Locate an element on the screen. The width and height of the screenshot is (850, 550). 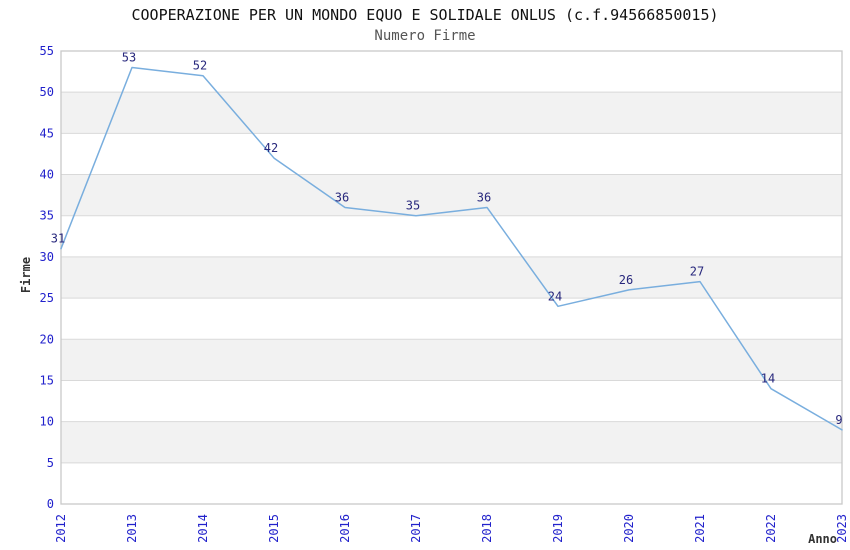
data-point-label: 42 is located at coordinates (271, 148).